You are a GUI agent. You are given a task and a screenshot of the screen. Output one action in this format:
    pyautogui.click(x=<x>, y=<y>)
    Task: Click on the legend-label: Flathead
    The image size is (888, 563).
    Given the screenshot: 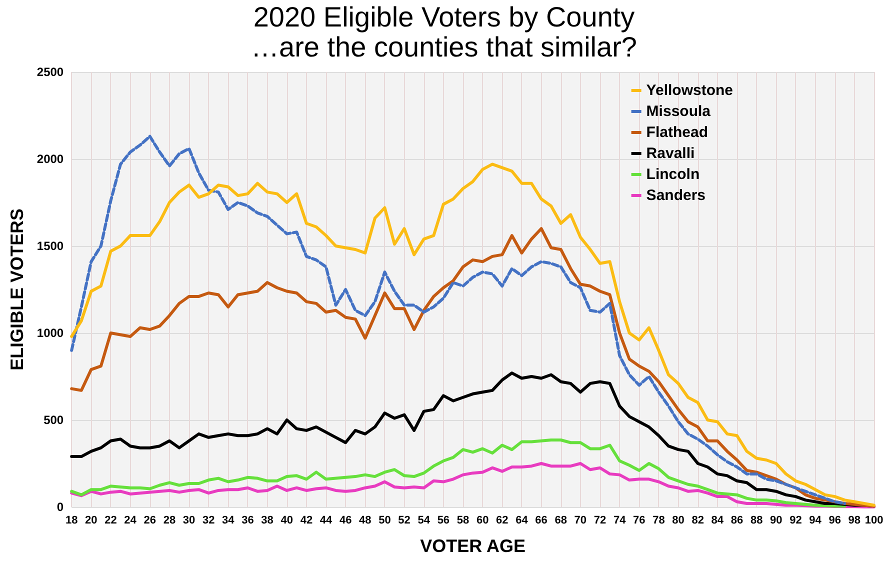 What is the action you would take?
    pyautogui.click(x=677, y=132)
    